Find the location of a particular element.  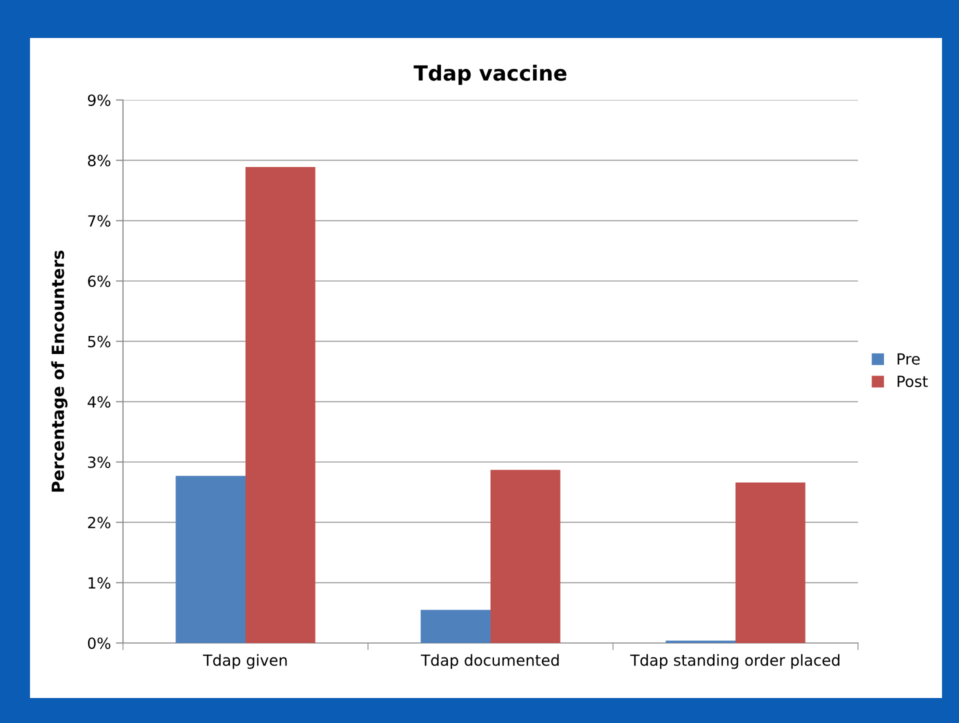

chart-title: Tdap vaccine is located at coordinates (490, 74).